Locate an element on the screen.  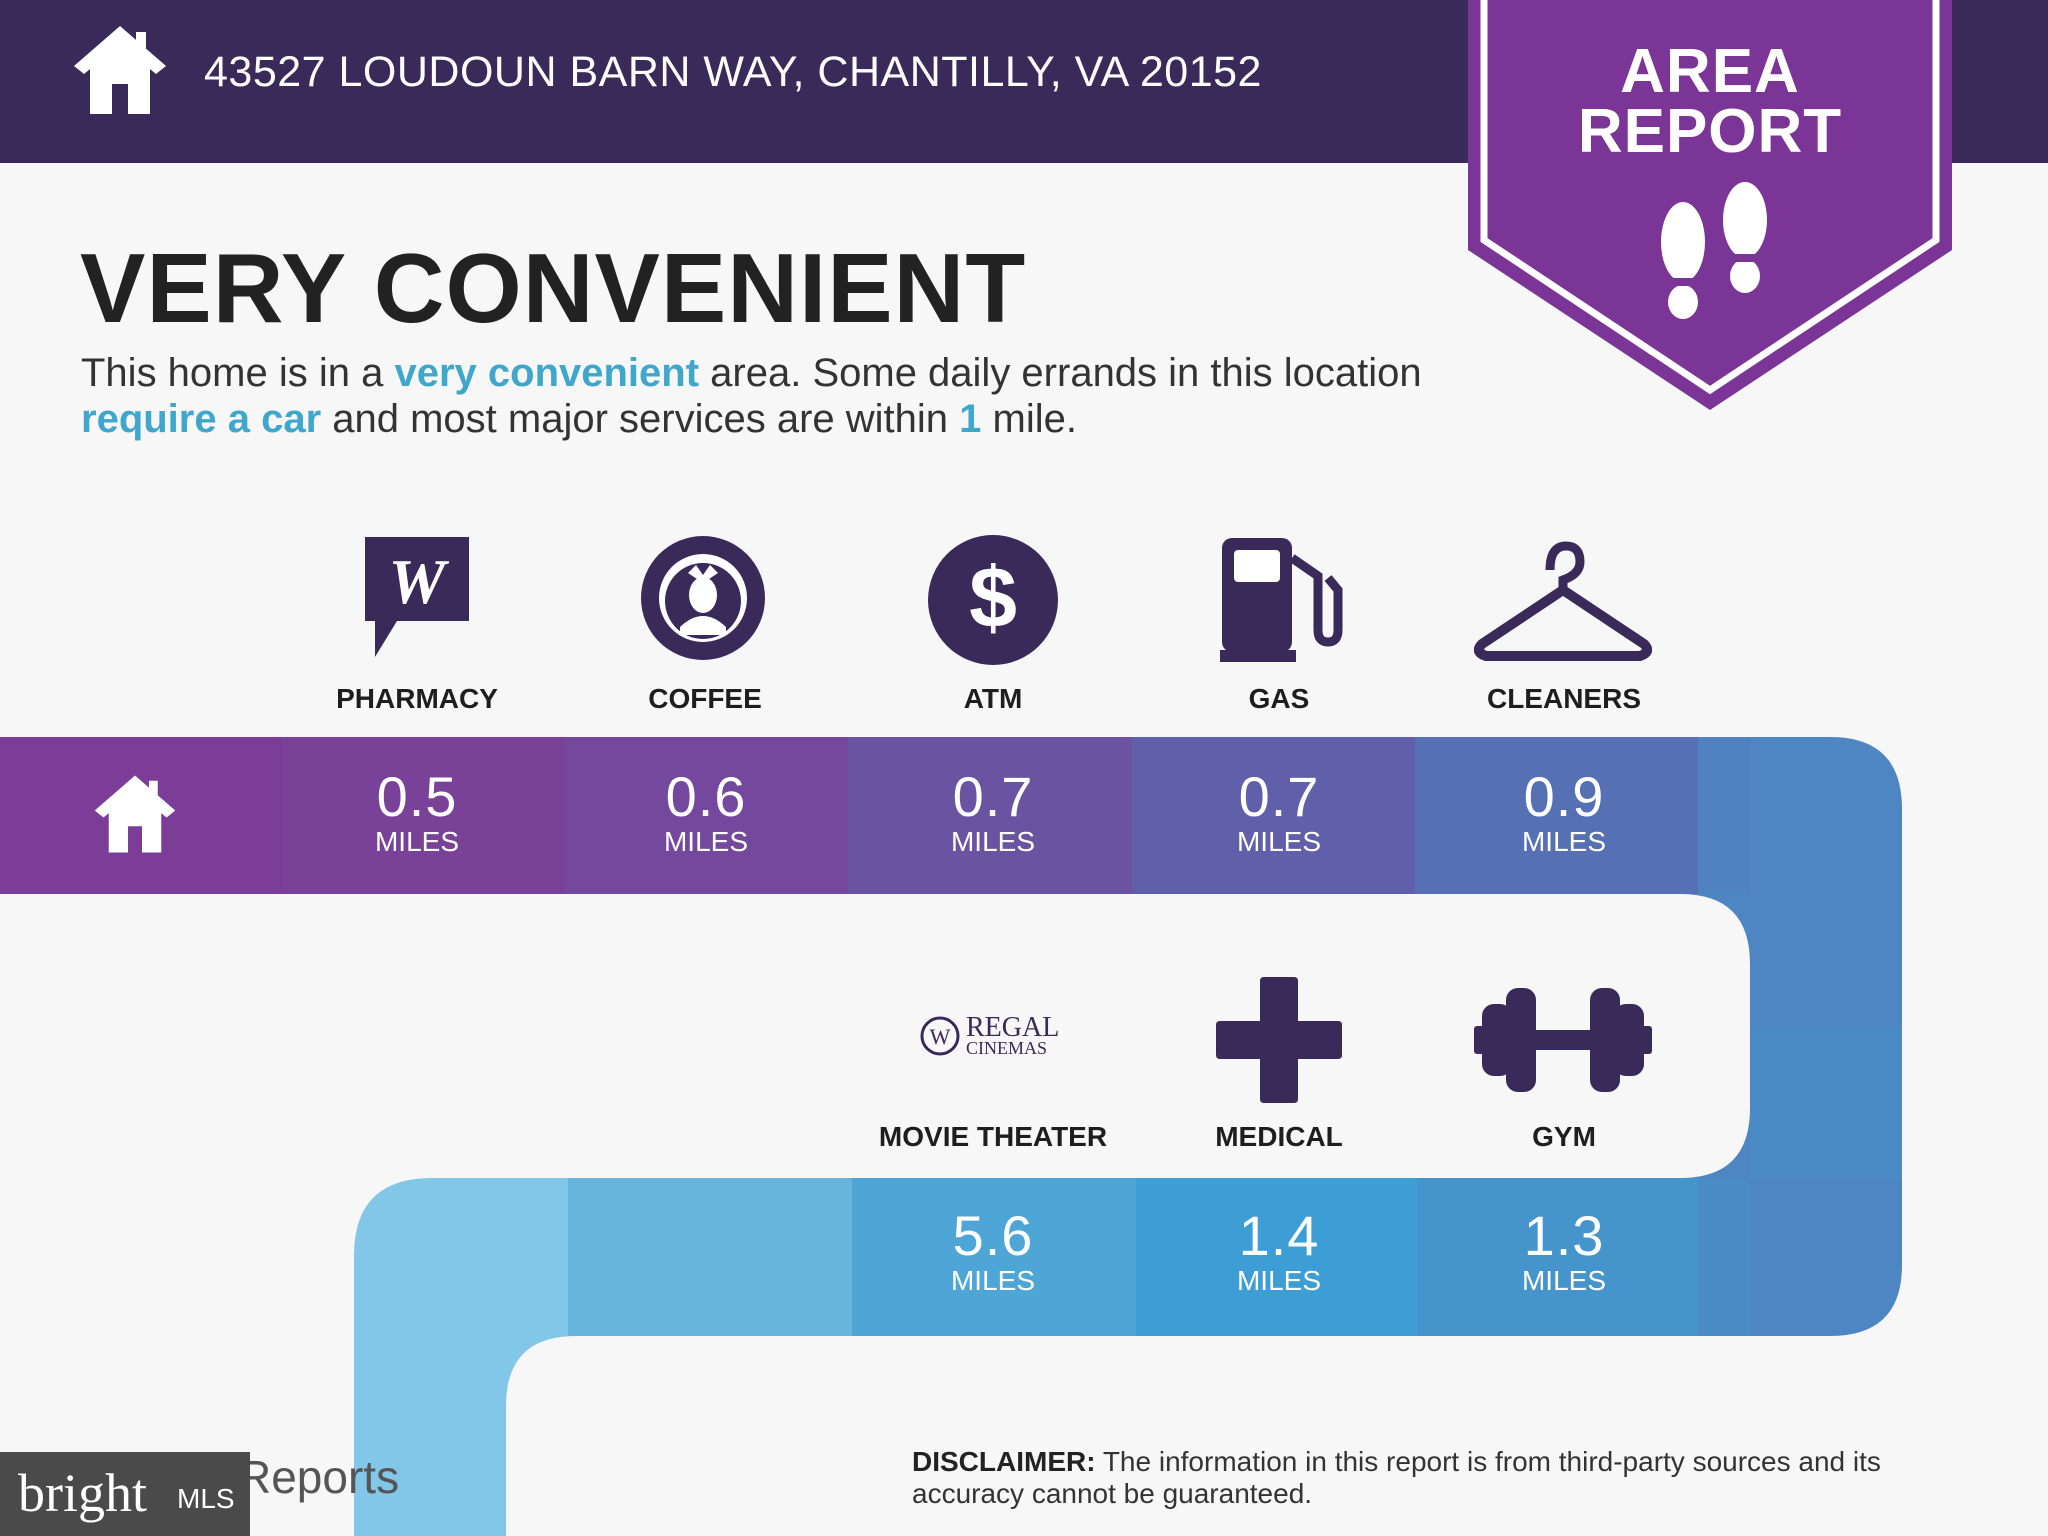
summary-text-part: and most major services are within is located at coordinates (640, 419).